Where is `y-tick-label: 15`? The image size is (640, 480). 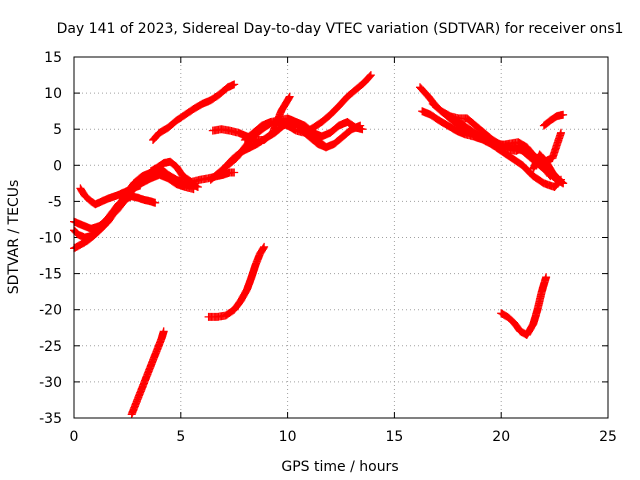 y-tick-label: 15 is located at coordinates (53, 58).